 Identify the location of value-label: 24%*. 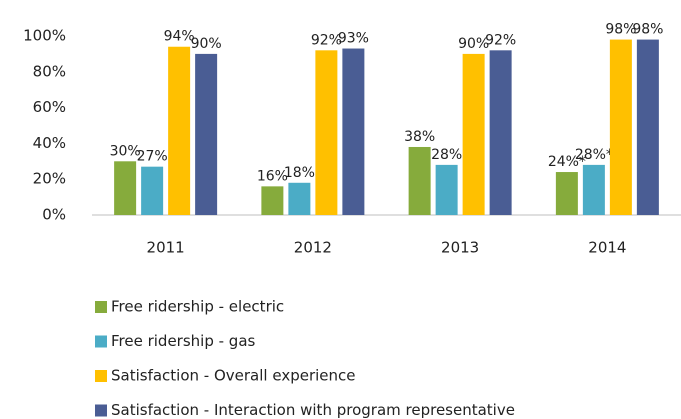
(567, 162).